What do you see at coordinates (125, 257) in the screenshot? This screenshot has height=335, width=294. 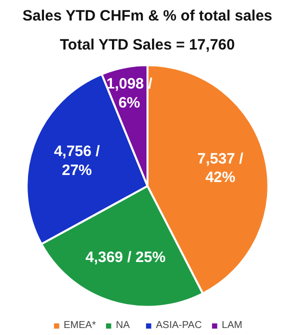 I see `data-label: 4,369 / 25%` at bounding box center [125, 257].